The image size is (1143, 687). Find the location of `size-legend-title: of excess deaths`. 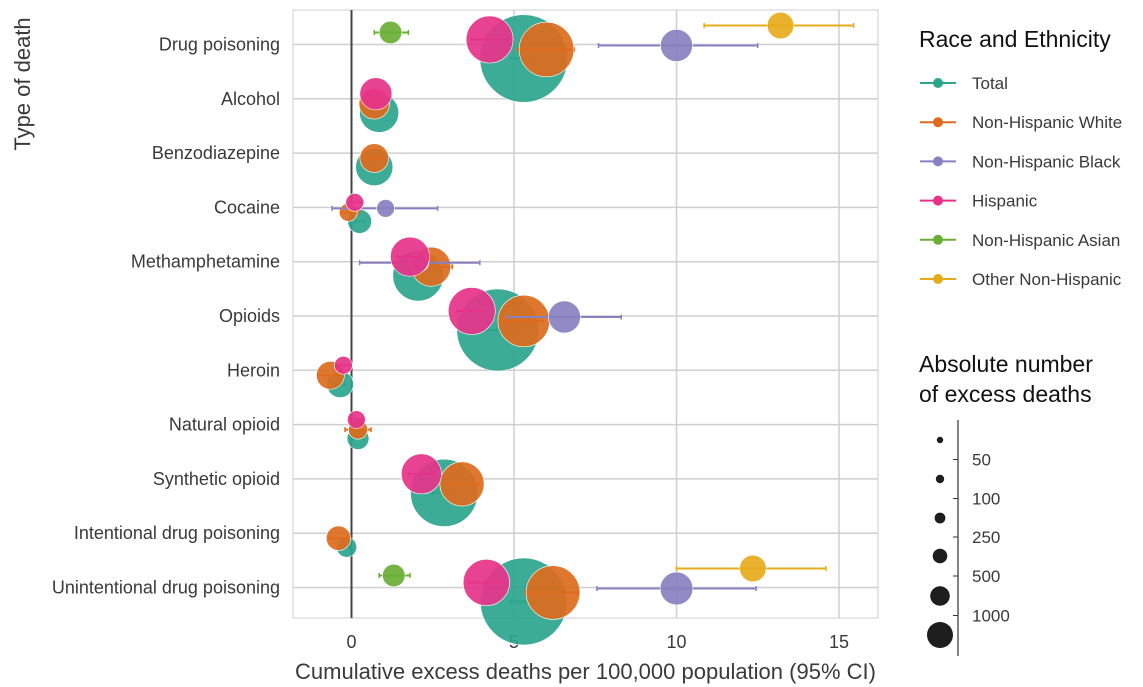

size-legend-title: of excess deaths is located at coordinates (1005, 394).